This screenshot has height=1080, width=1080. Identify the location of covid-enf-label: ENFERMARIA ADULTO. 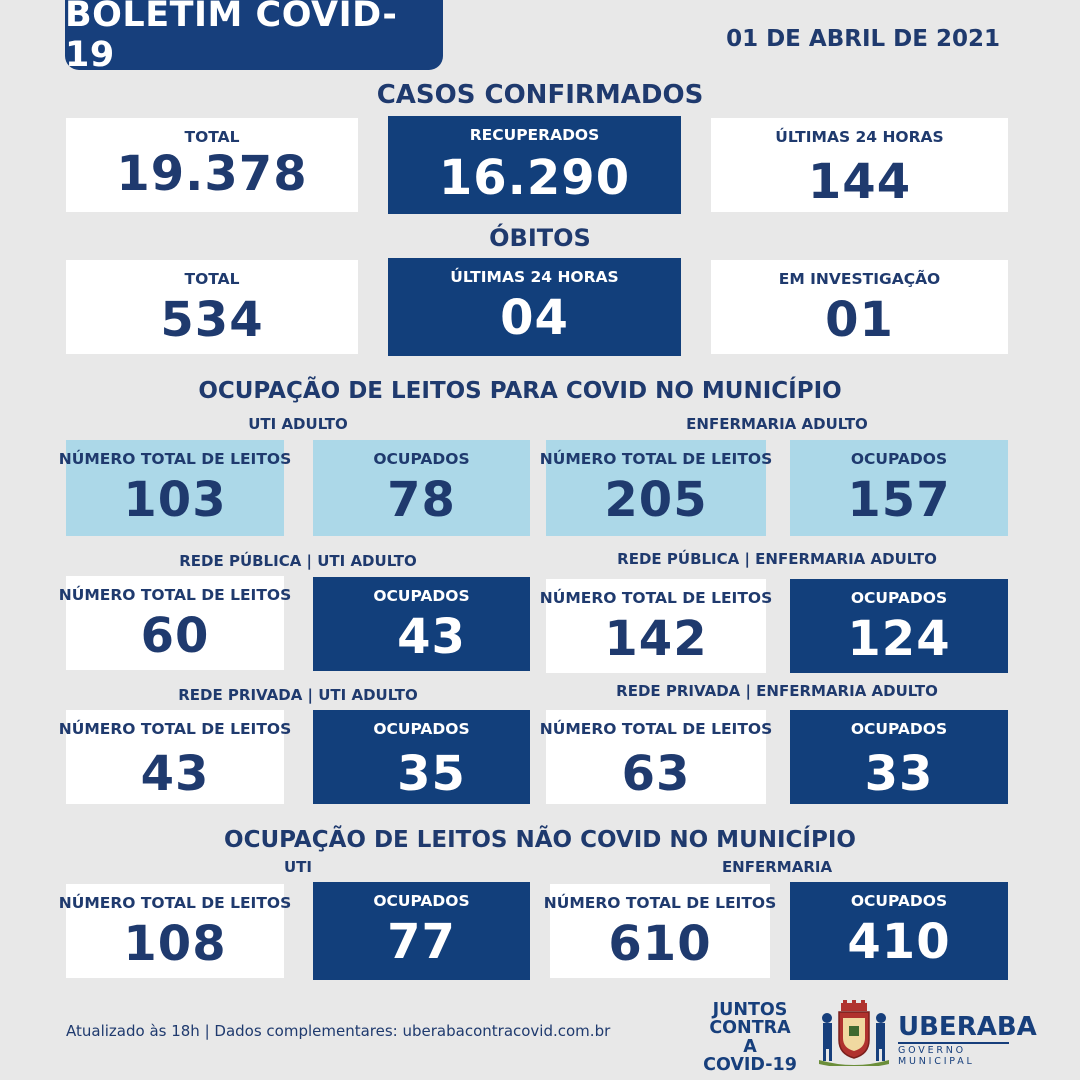
(777, 424).